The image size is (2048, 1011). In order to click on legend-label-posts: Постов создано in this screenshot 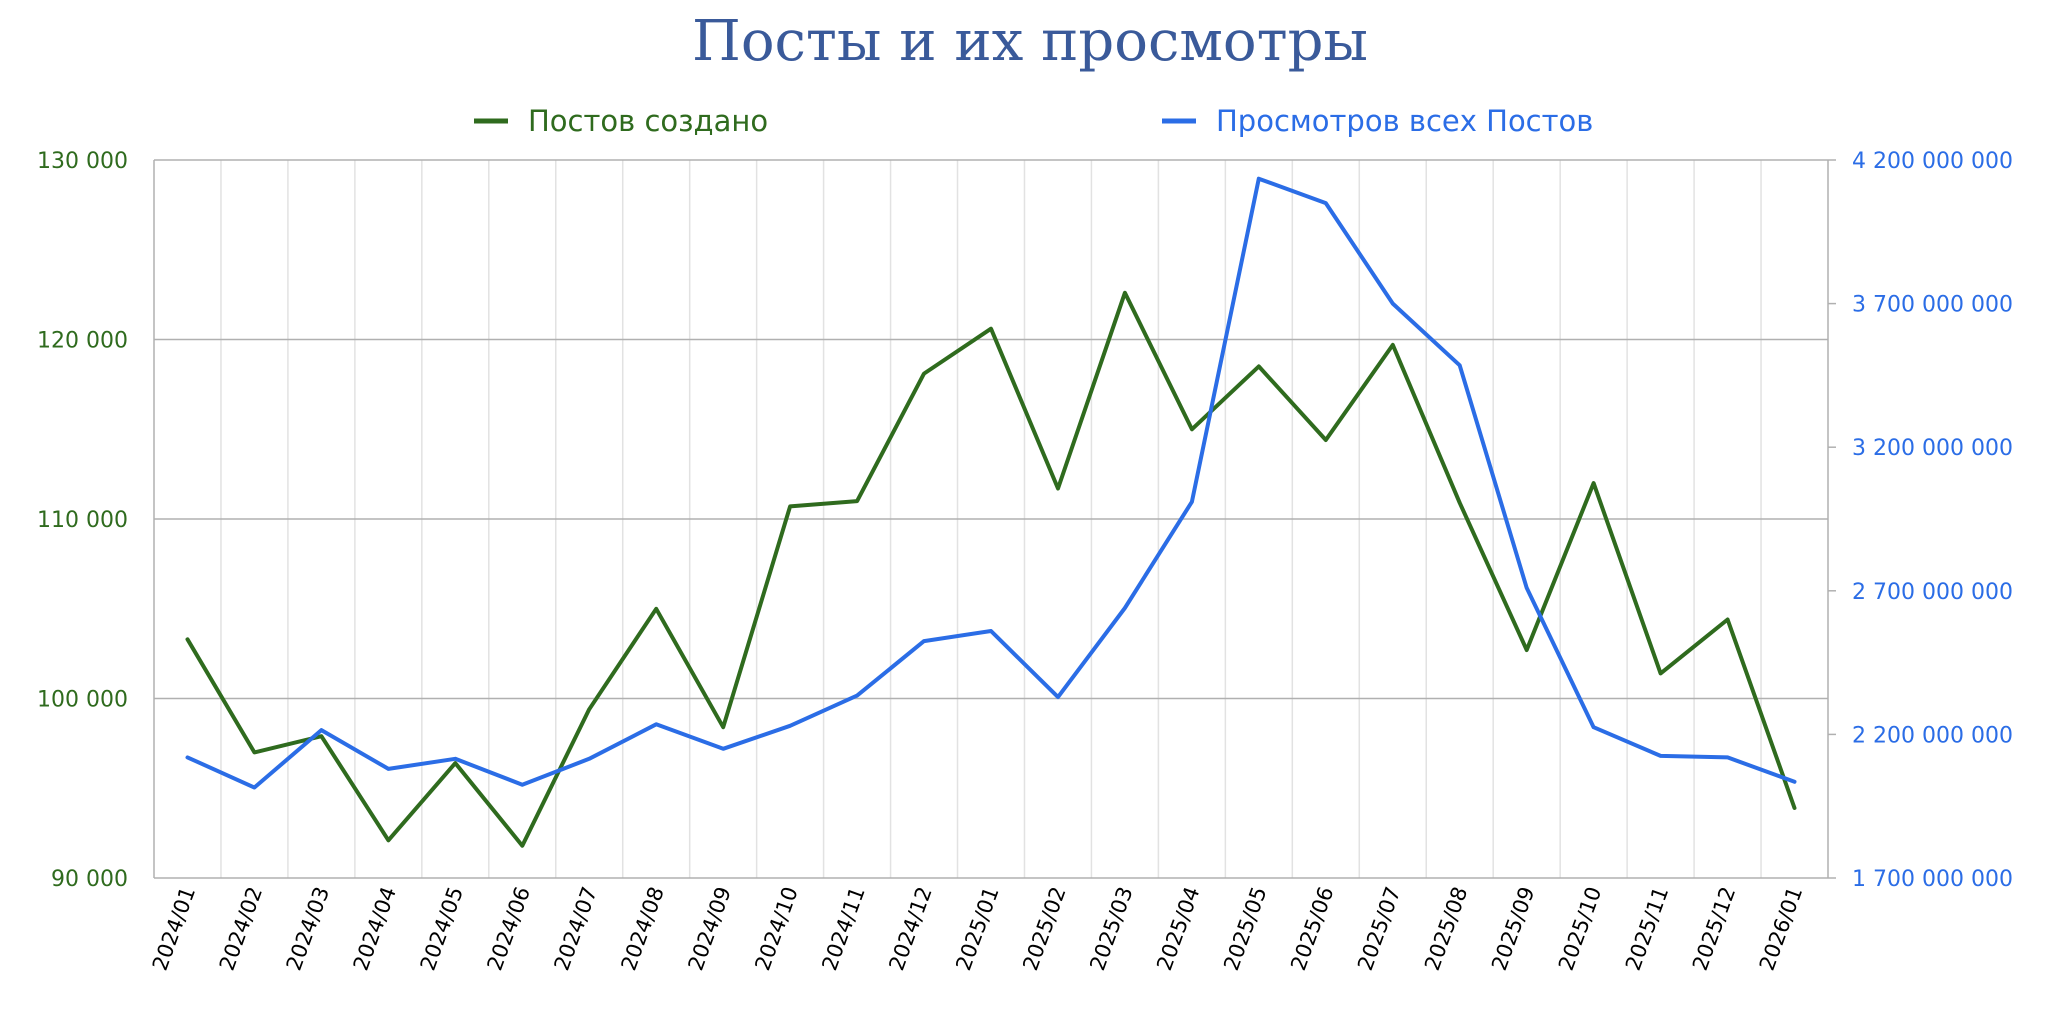, I will do `click(648, 121)`.